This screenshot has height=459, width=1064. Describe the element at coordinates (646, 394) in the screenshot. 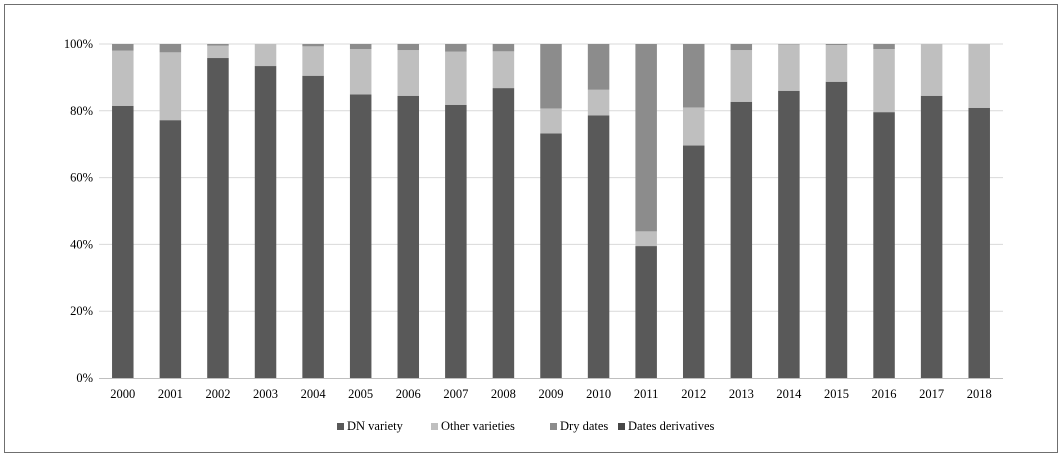

I see `x-tick-label: 2011` at that location.